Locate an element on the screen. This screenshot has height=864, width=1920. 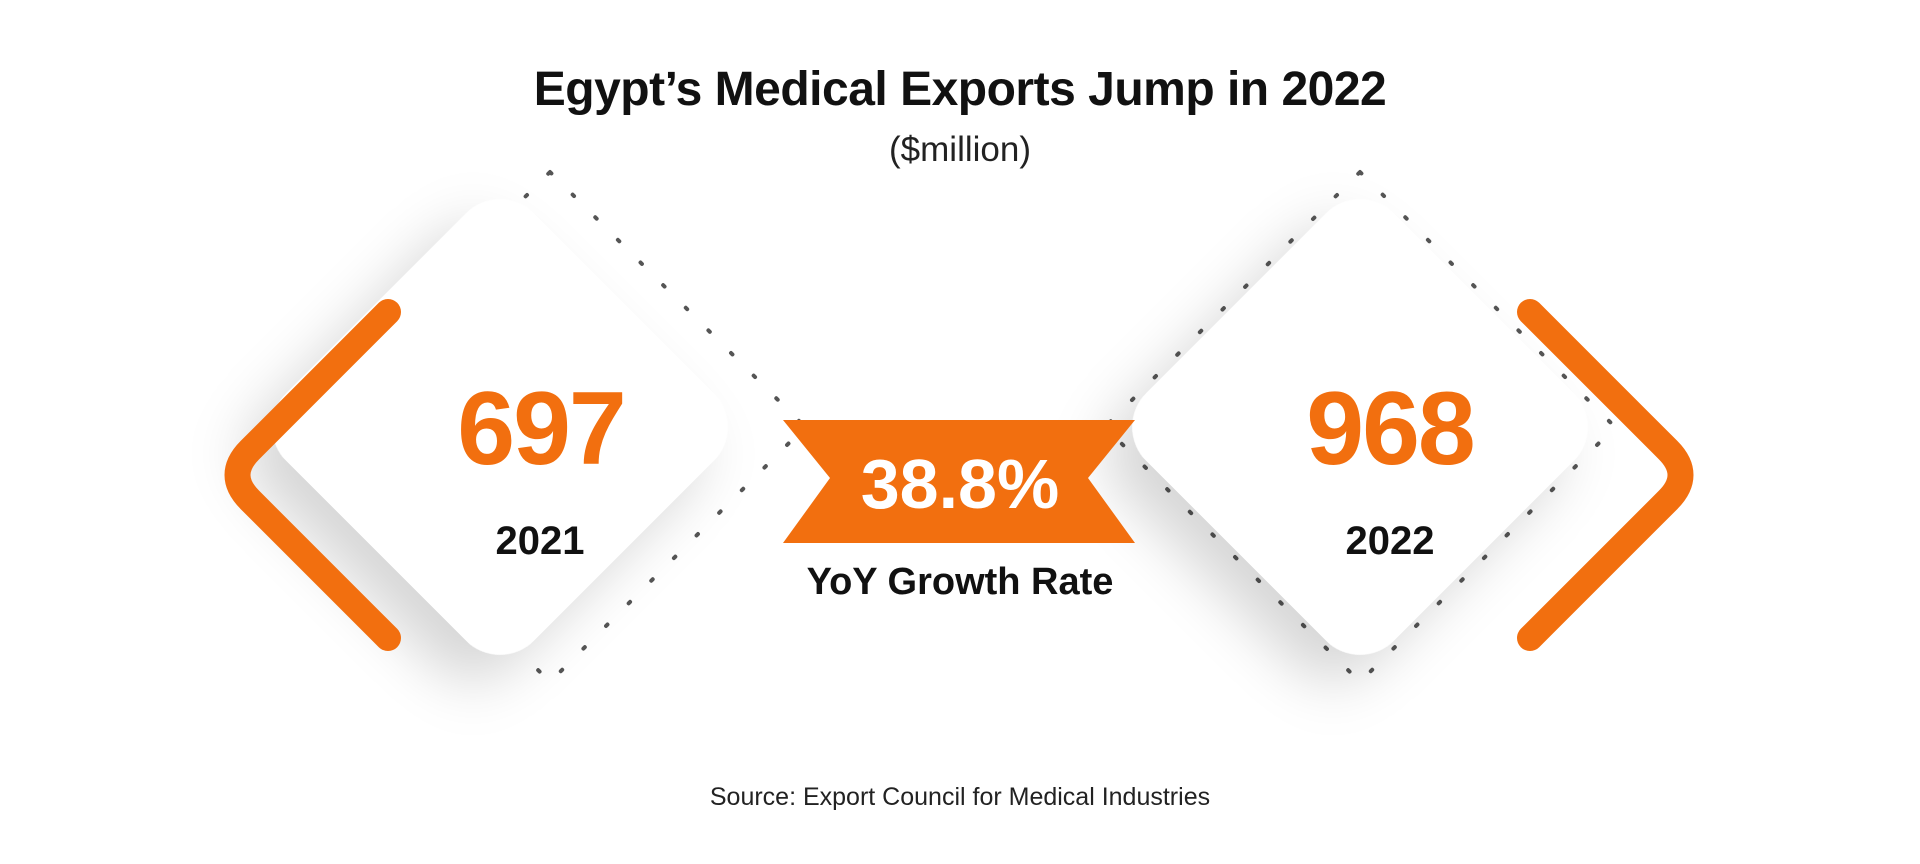
year-label-2021: 2021 is located at coordinates (540, 541).